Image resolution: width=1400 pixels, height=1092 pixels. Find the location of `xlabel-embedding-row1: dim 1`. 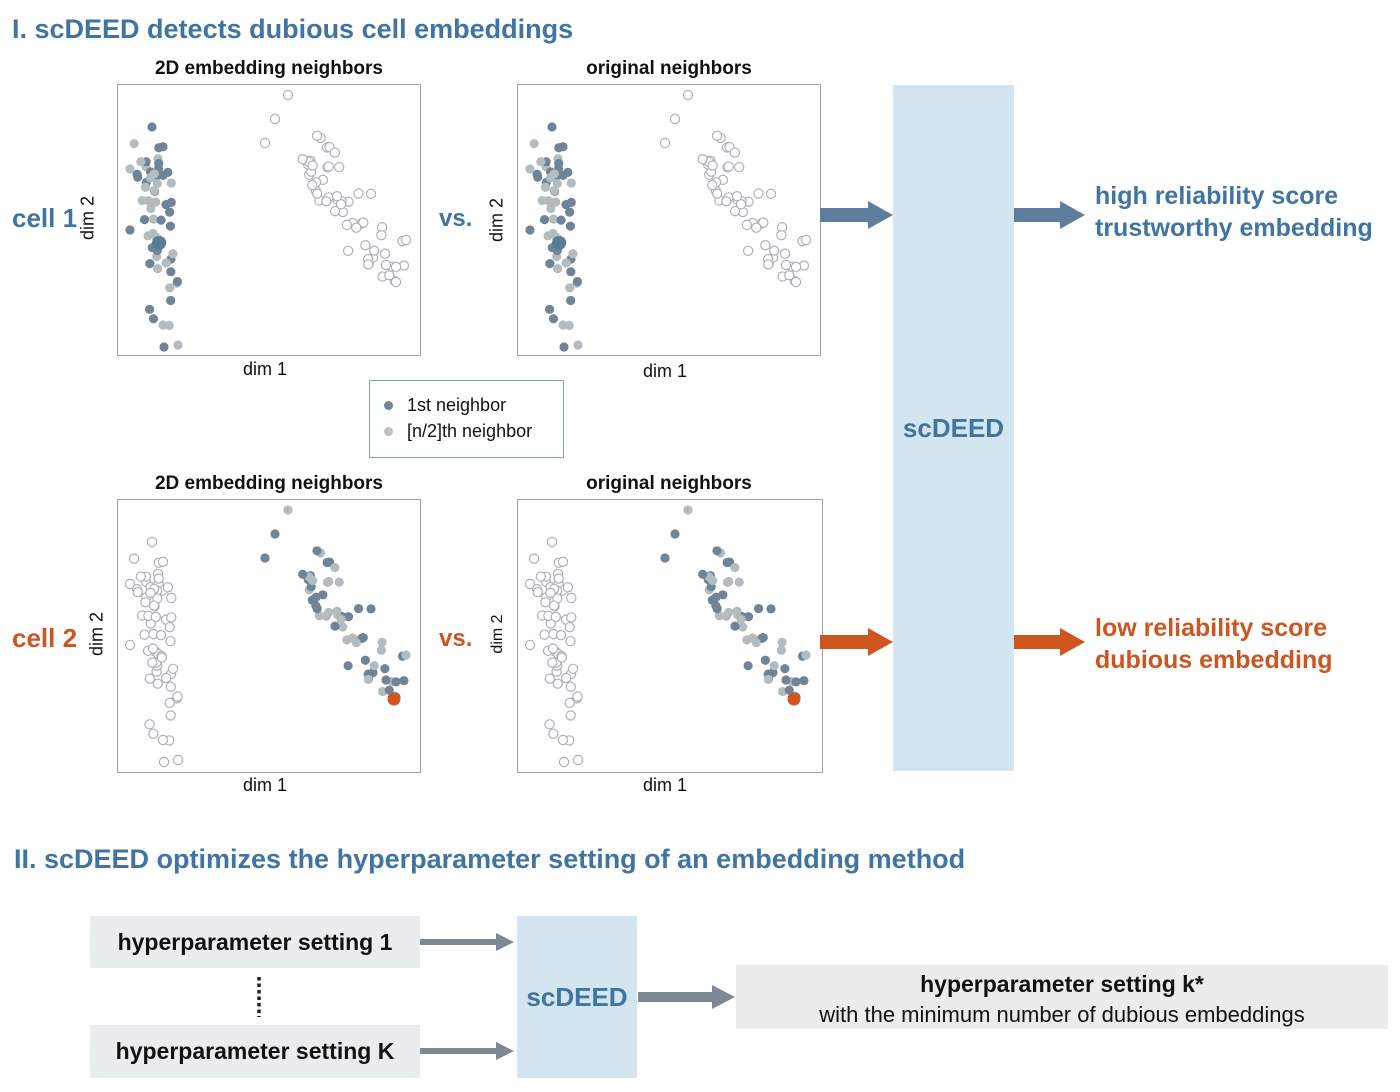

xlabel-embedding-row1: dim 1 is located at coordinates (265, 369).